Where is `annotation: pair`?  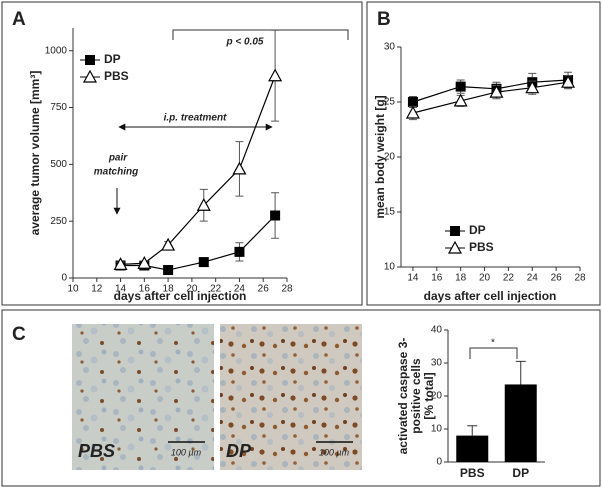 annotation: pair is located at coordinates (118, 158).